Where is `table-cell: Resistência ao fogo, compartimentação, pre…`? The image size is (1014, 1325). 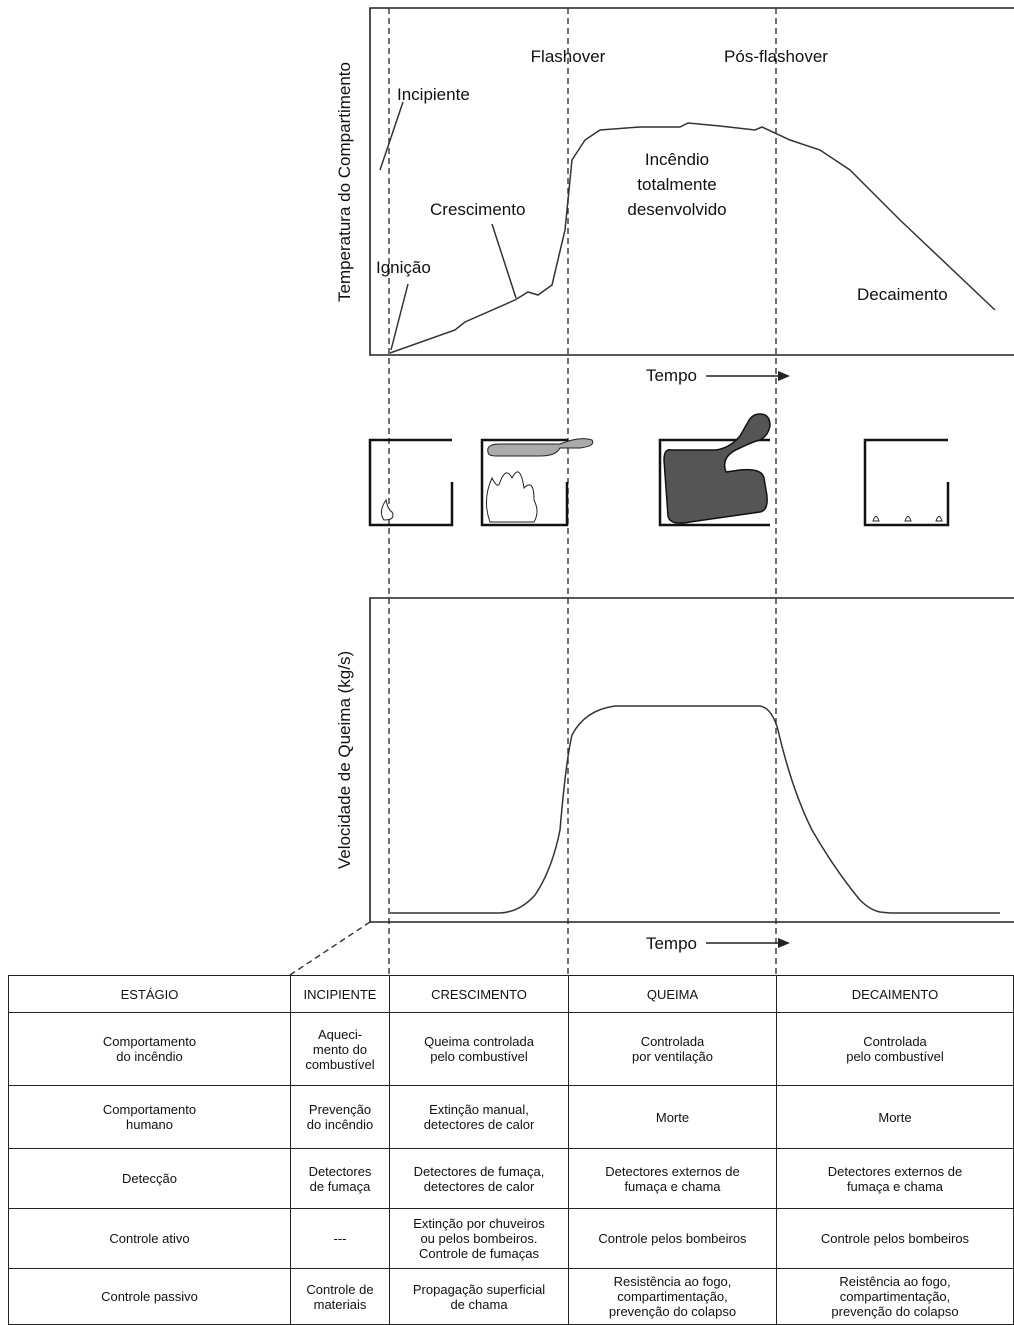
table-cell: Resistência ao fogo, compartimentação, pre… is located at coordinates (672, 1296).